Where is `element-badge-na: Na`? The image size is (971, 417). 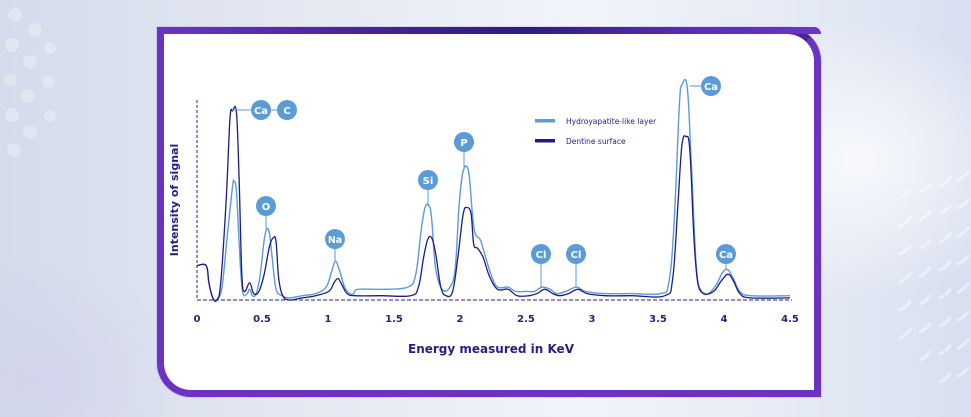
element-badge-na: Na is located at coordinates (335, 239).